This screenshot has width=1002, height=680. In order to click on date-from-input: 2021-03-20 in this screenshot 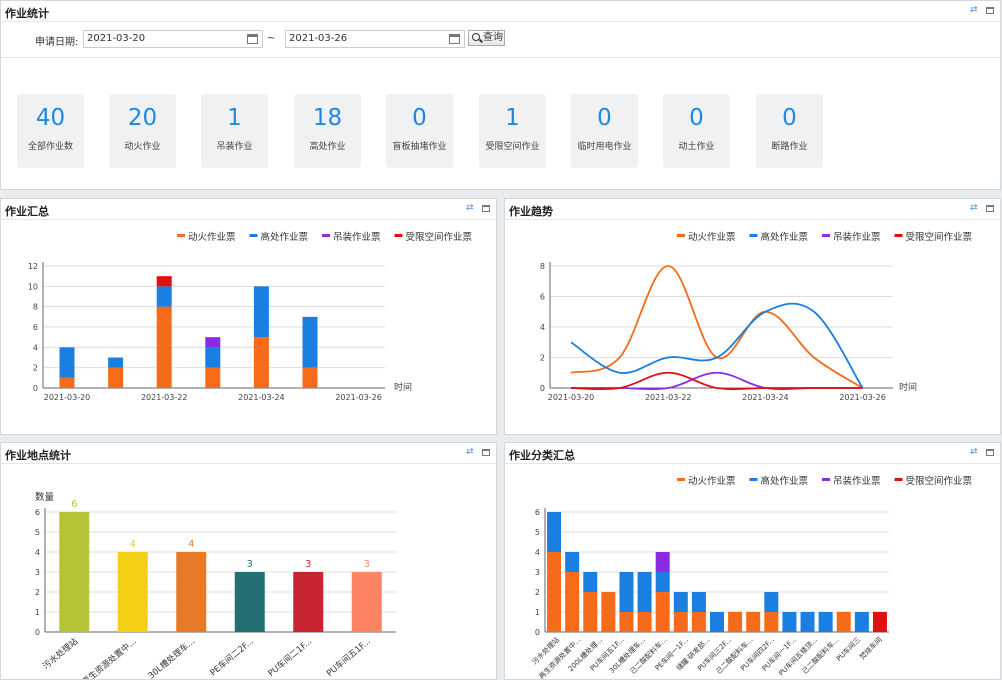, I will do `click(173, 39)`.